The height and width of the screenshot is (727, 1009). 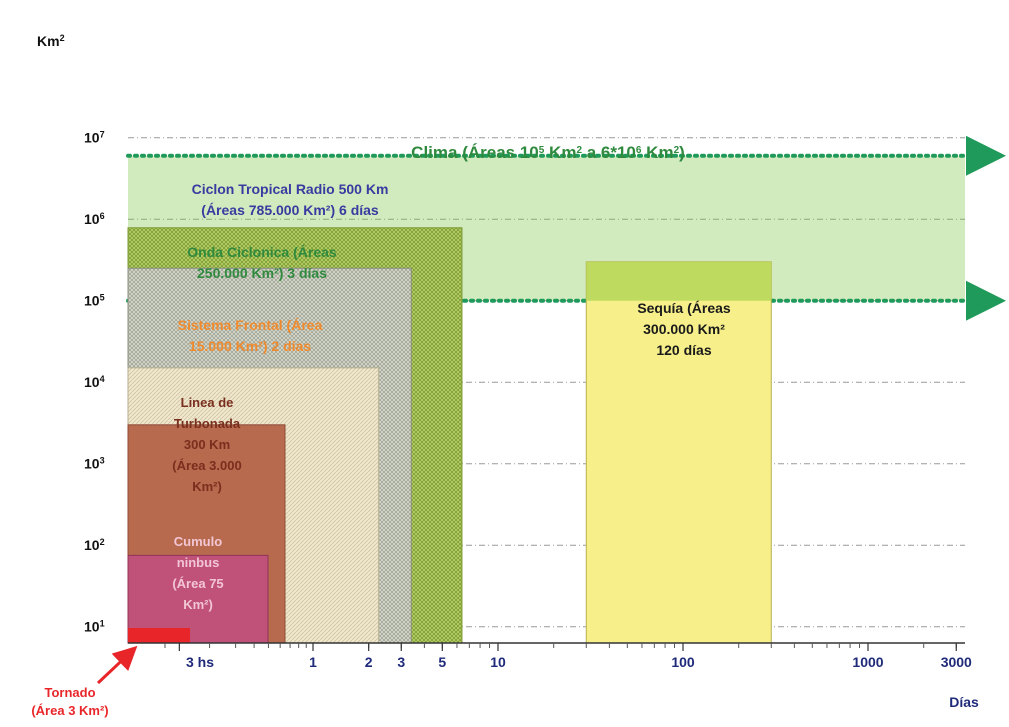 I want to click on x-tick-label: 3000, so click(x=956, y=662).